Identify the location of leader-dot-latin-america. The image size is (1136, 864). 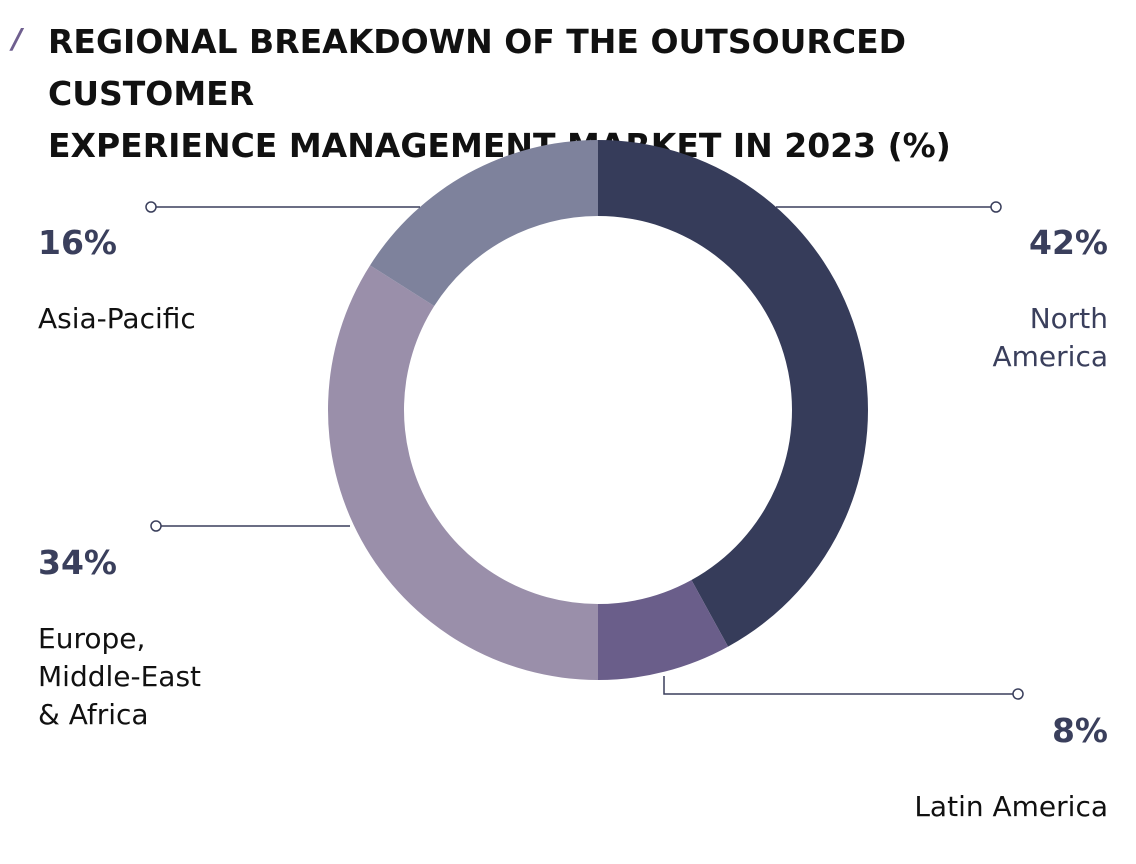
(1018, 694).